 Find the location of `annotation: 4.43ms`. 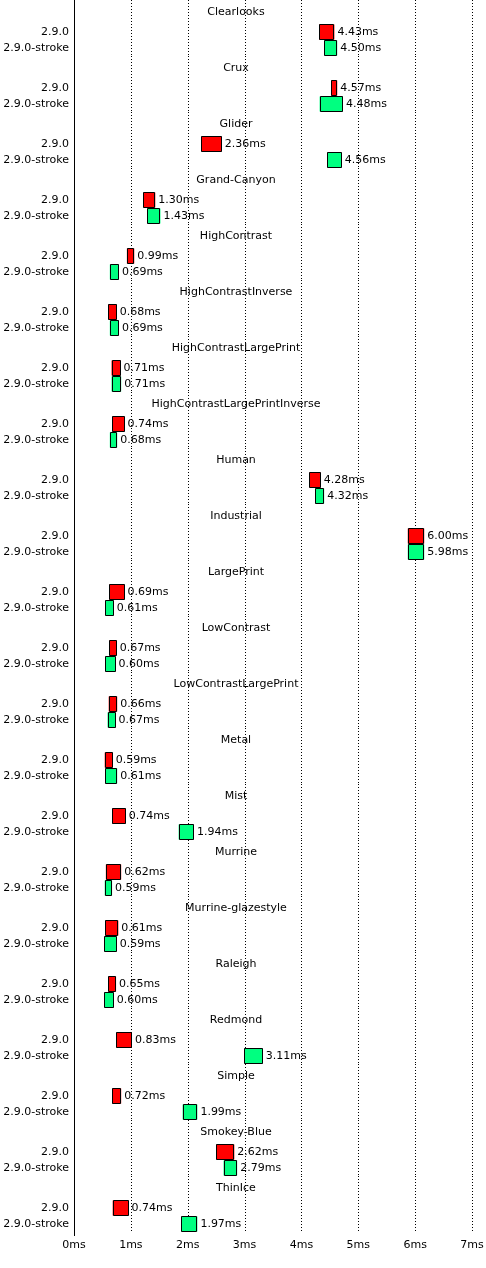

annotation: 4.43ms is located at coordinates (358, 31).